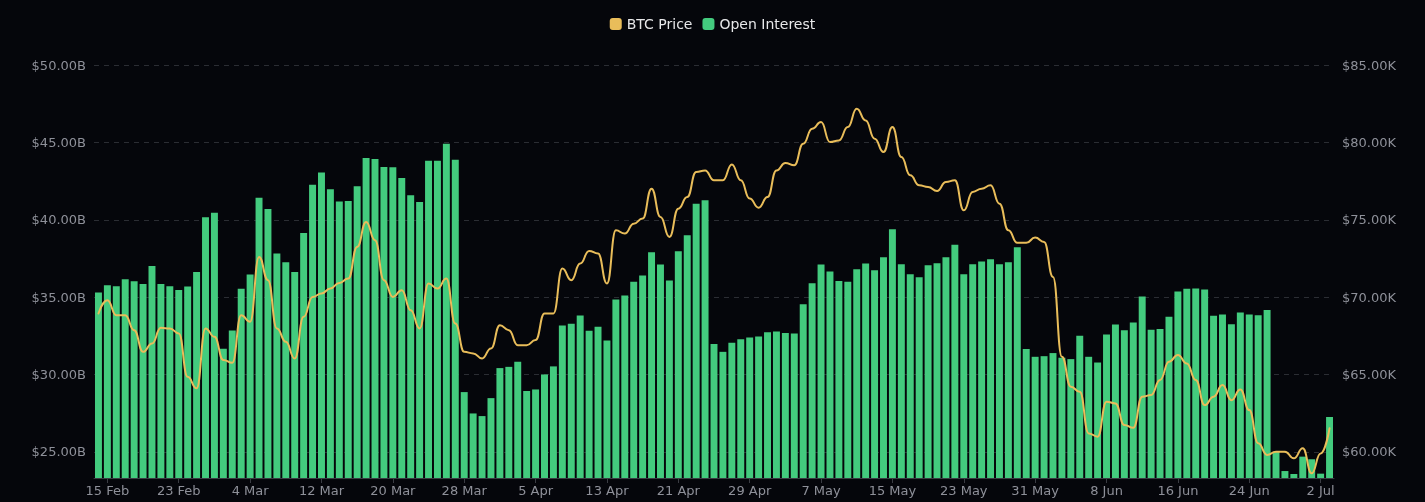 The height and width of the screenshot is (502, 1425). Describe the element at coordinates (1369, 65) in the screenshot. I see `y2-tick-label: $85.00K` at that location.